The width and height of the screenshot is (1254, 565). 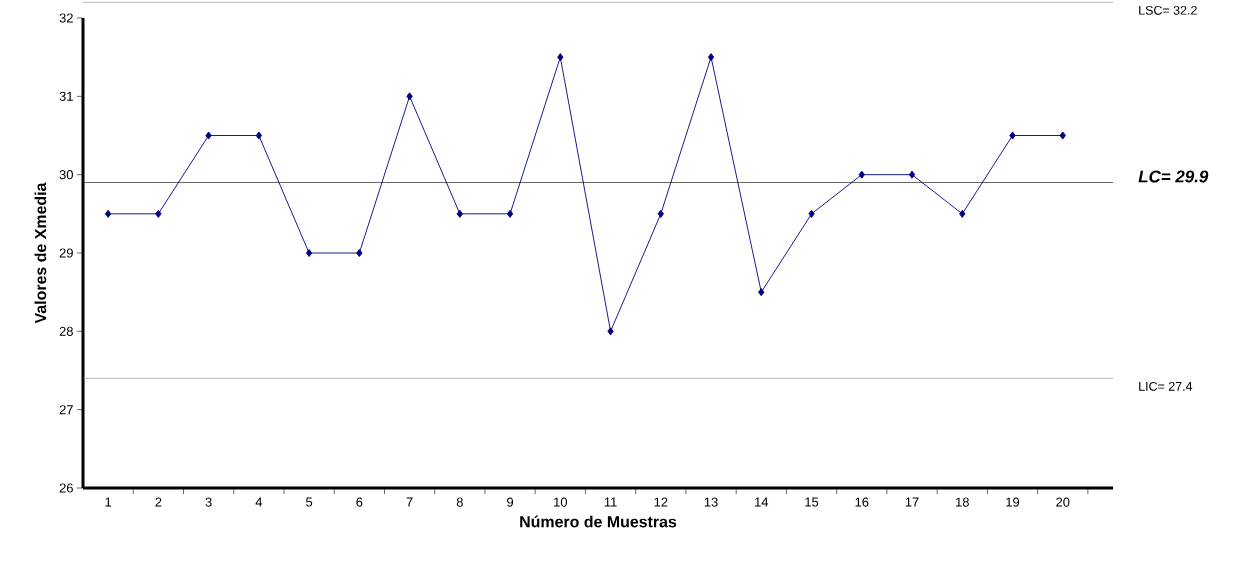 What do you see at coordinates (711, 502) in the screenshot?
I see `x-tick-label: 13` at bounding box center [711, 502].